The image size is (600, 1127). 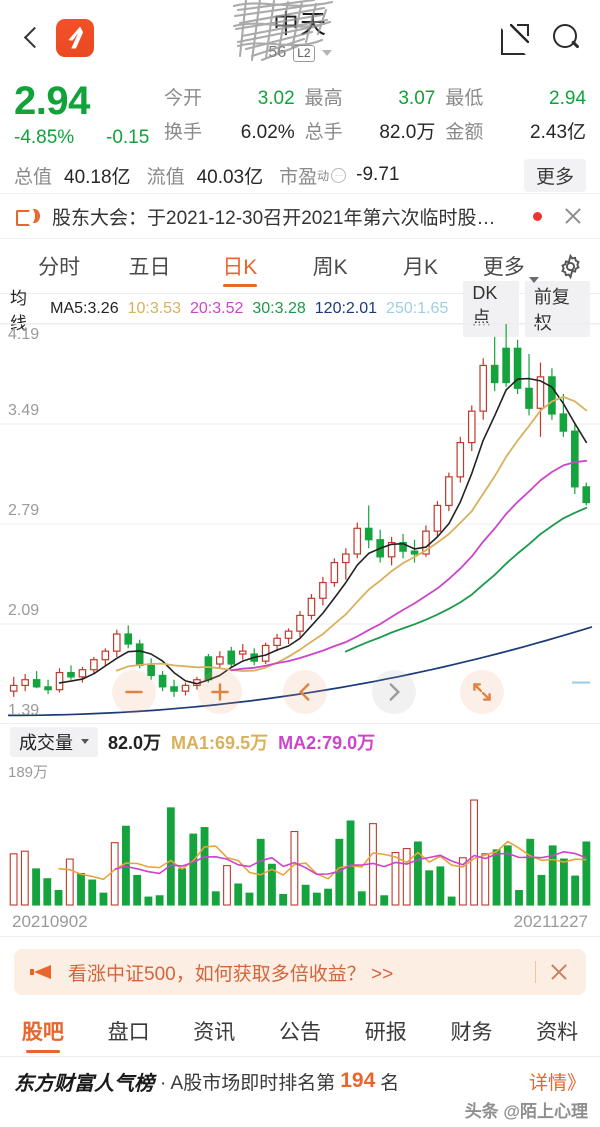 I want to click on tab-weekly-k-label: 周K, so click(x=330, y=267).